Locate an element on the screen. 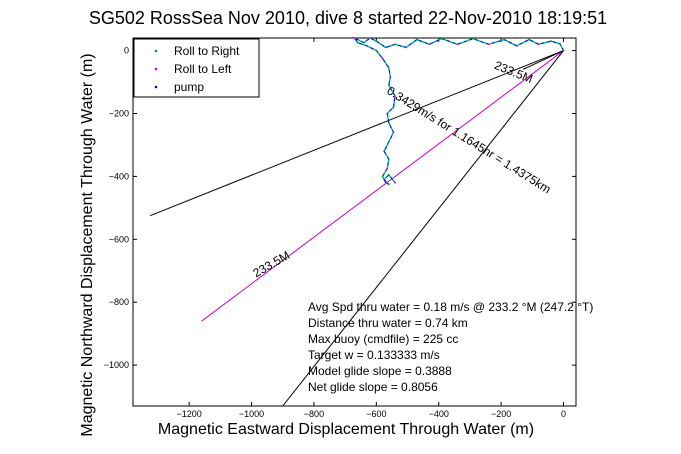 This screenshot has height=454, width=681. x-tick-label: 0 is located at coordinates (563, 414).